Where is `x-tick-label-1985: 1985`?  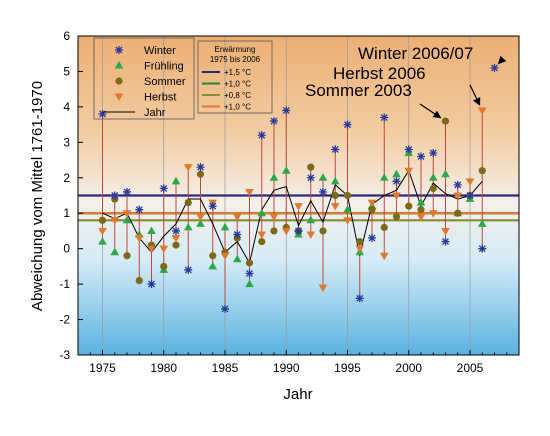
x-tick-label-1985: 1985 is located at coordinates (225, 368).